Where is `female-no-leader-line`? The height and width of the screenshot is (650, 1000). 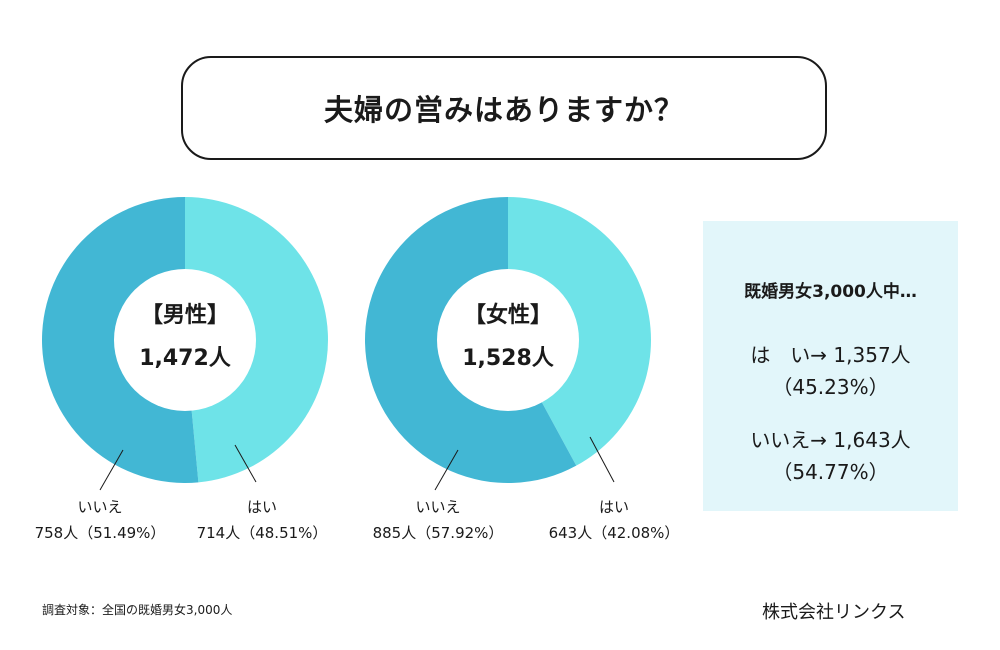
female-no-leader-line is located at coordinates (446, 470).